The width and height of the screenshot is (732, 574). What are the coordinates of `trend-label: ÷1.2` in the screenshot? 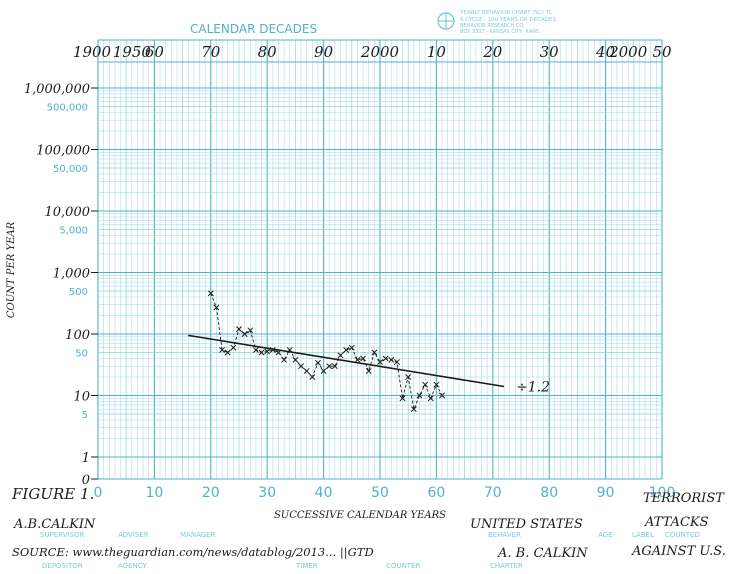 It's located at (533, 388).